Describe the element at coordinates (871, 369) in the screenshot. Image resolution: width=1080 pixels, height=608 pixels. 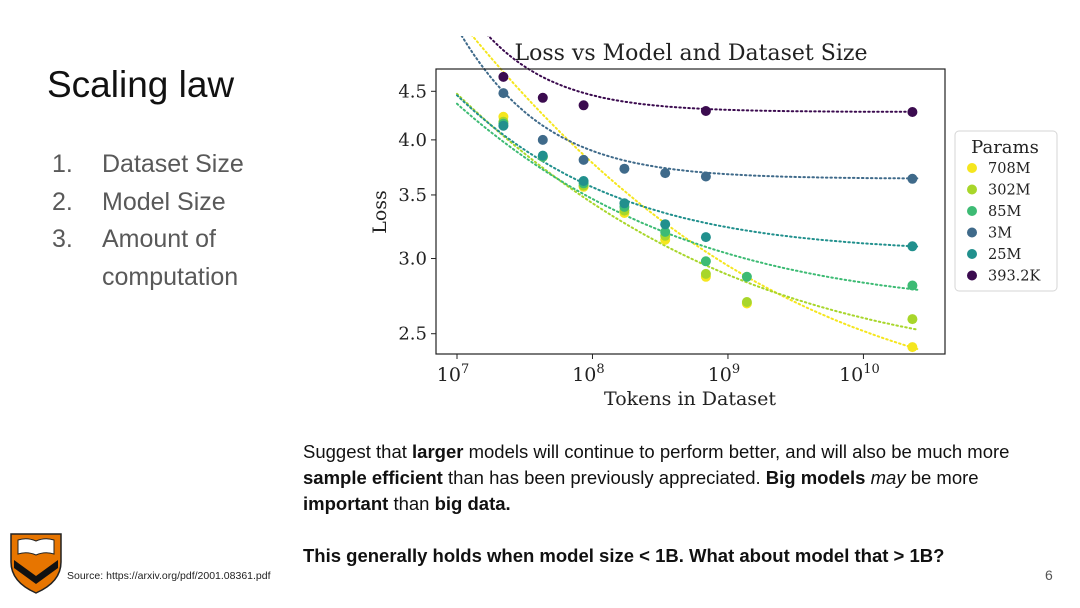
I see `tick-exponent: 10` at that location.